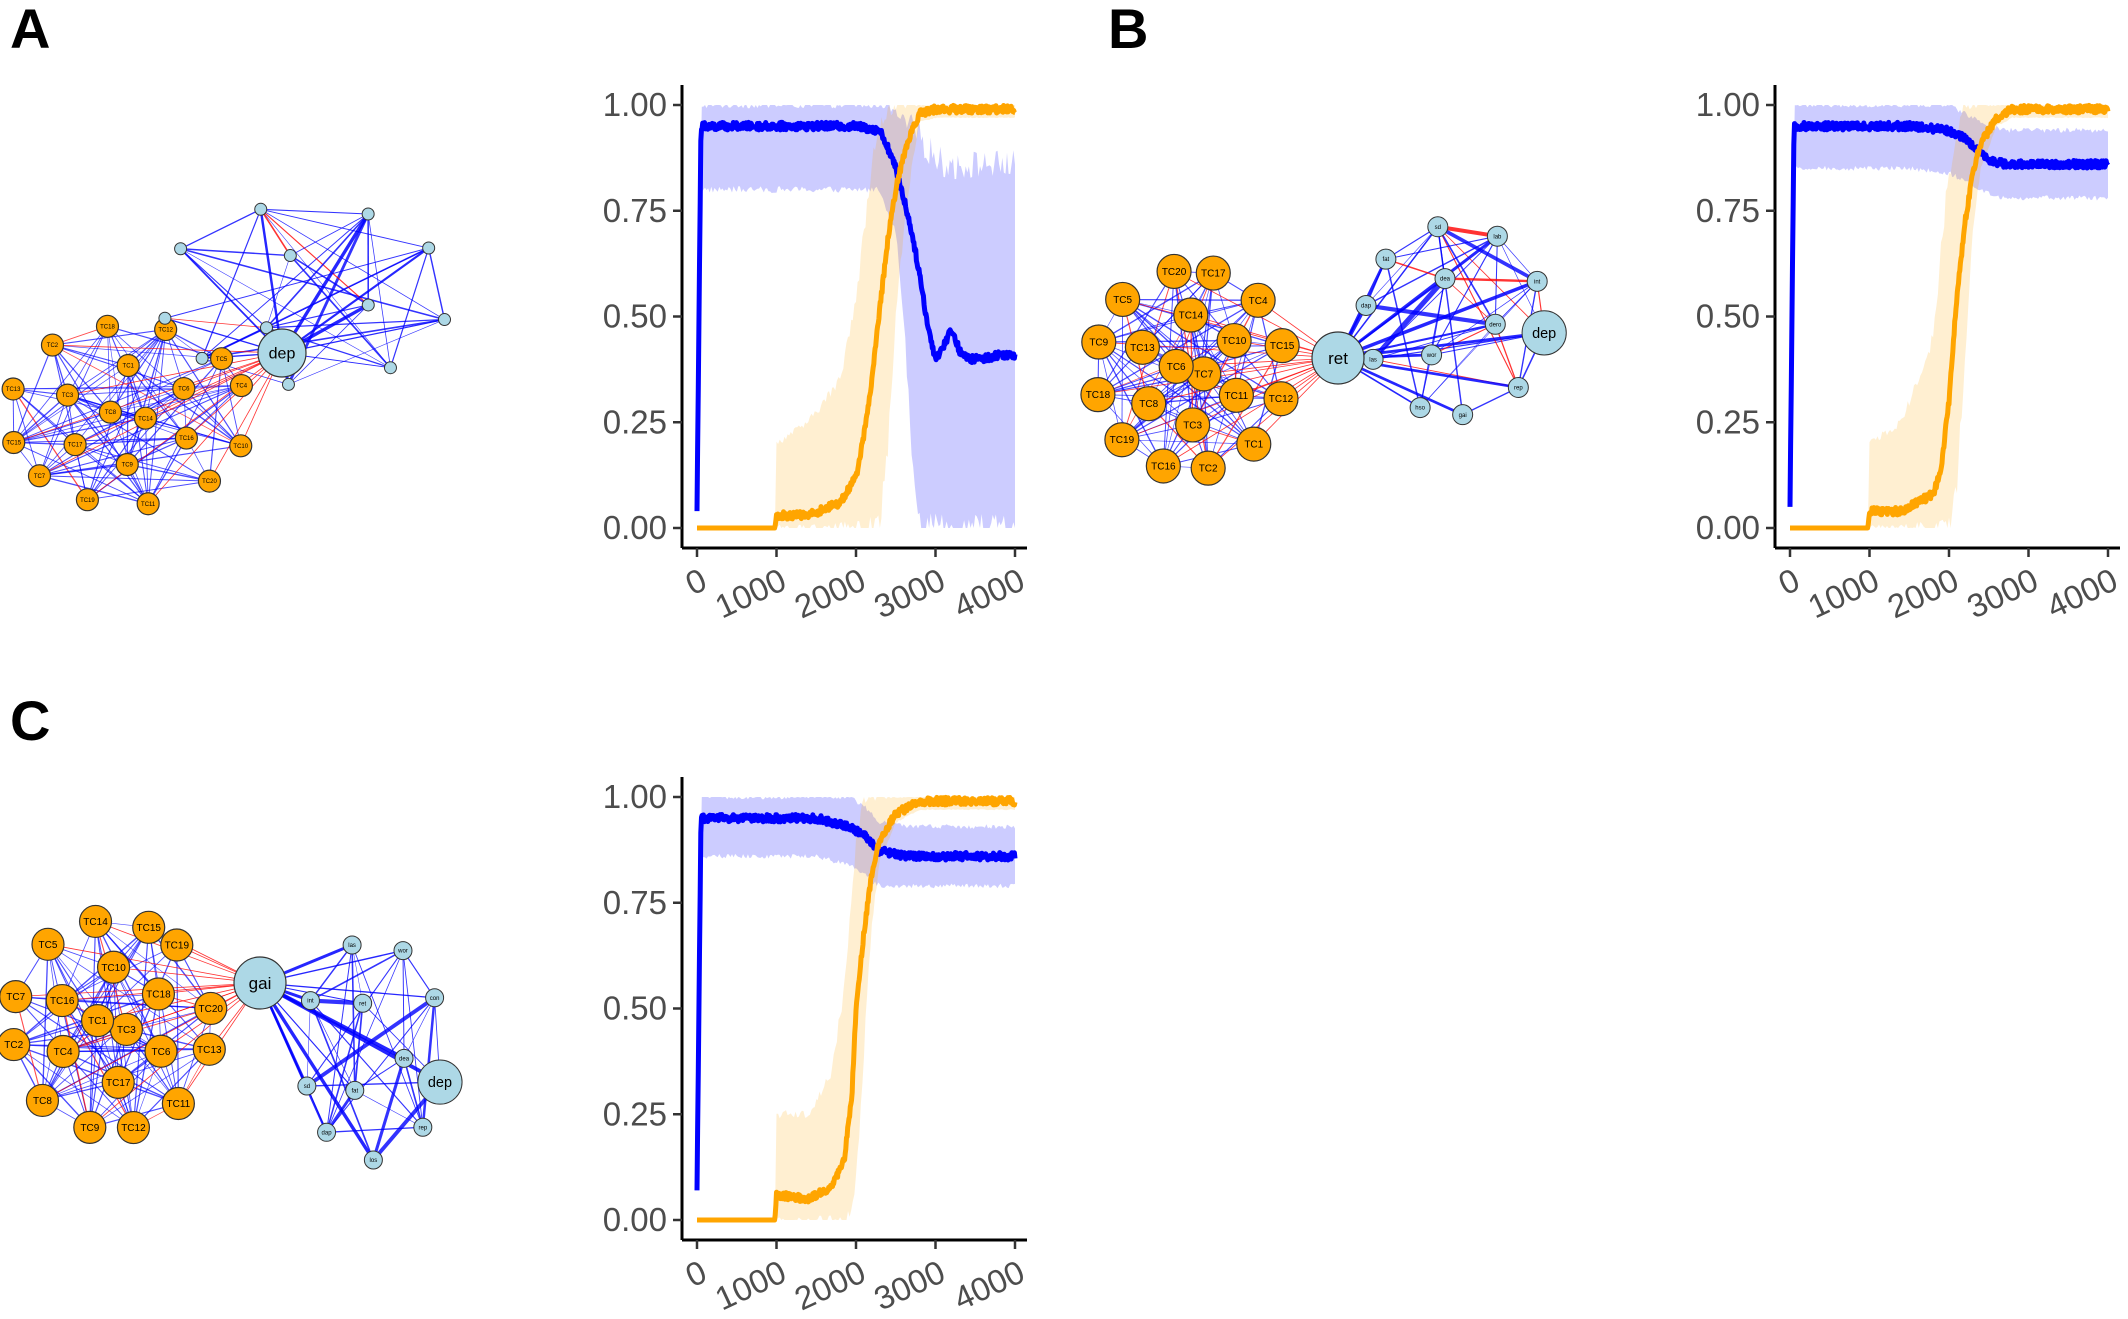 Image resolution: width=2128 pixels, height=1319 pixels. What do you see at coordinates (635, 796) in the screenshot?
I see `y-tick-label: 1.00` at bounding box center [635, 796].